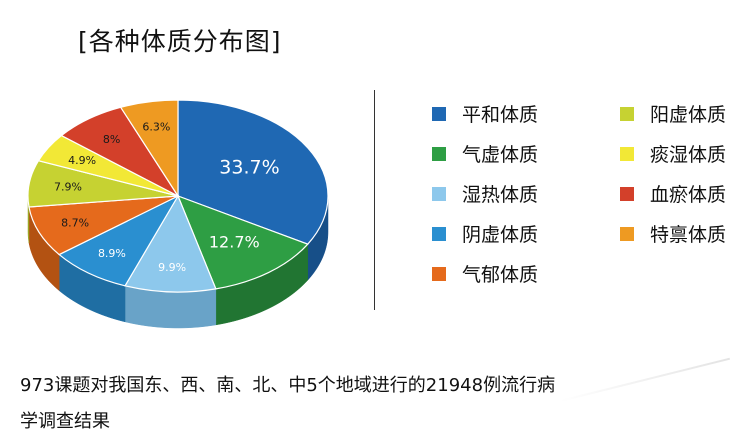  Describe the element at coordinates (288, 385) in the screenshot. I see `caption-line-1: 973课题对我国东、西、南、北、中5个地域进行的21948例流行病` at that location.